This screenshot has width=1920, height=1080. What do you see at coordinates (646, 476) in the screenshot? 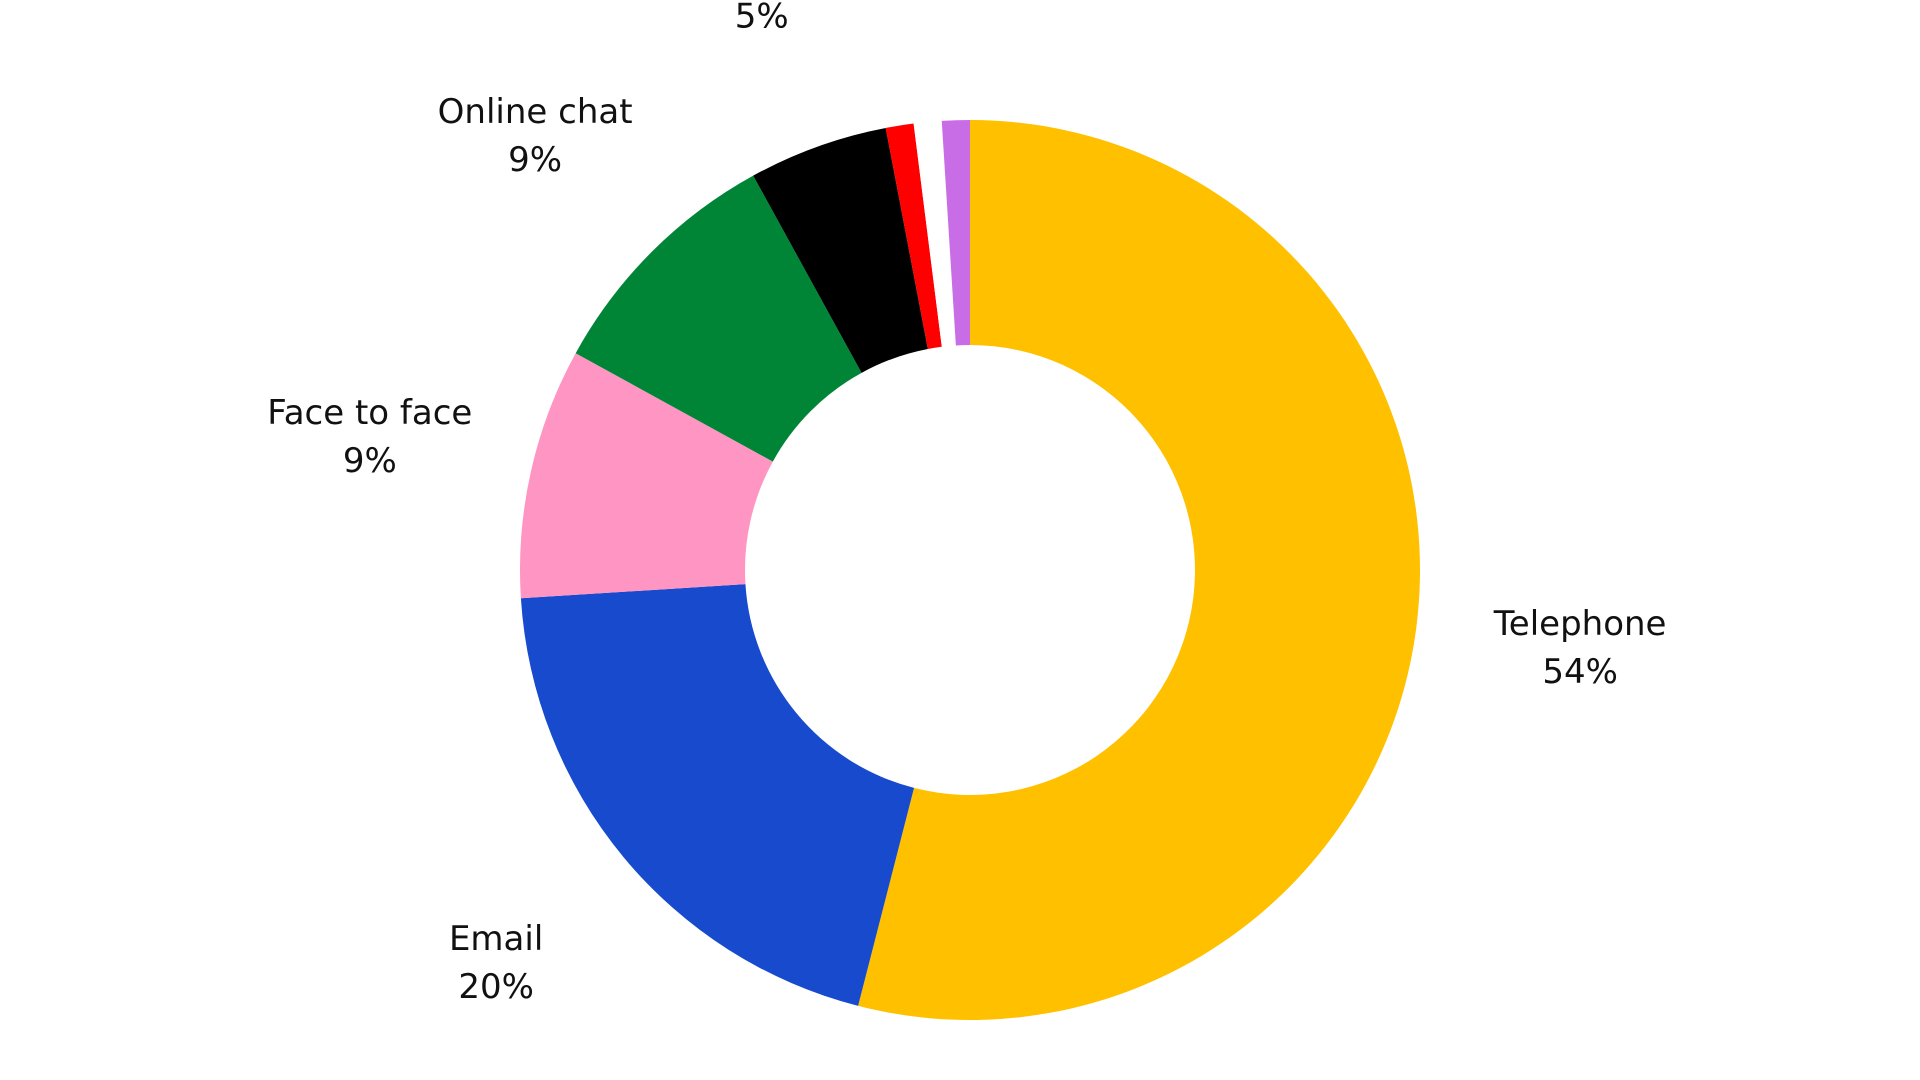
I see `slice-face-to-face` at bounding box center [646, 476].